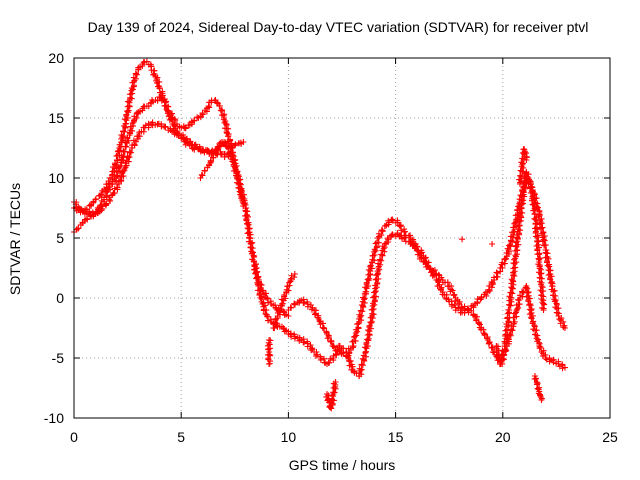 The image size is (640, 480). I want to click on y-axis-label: SDTVAR / TECUs, so click(15, 239).